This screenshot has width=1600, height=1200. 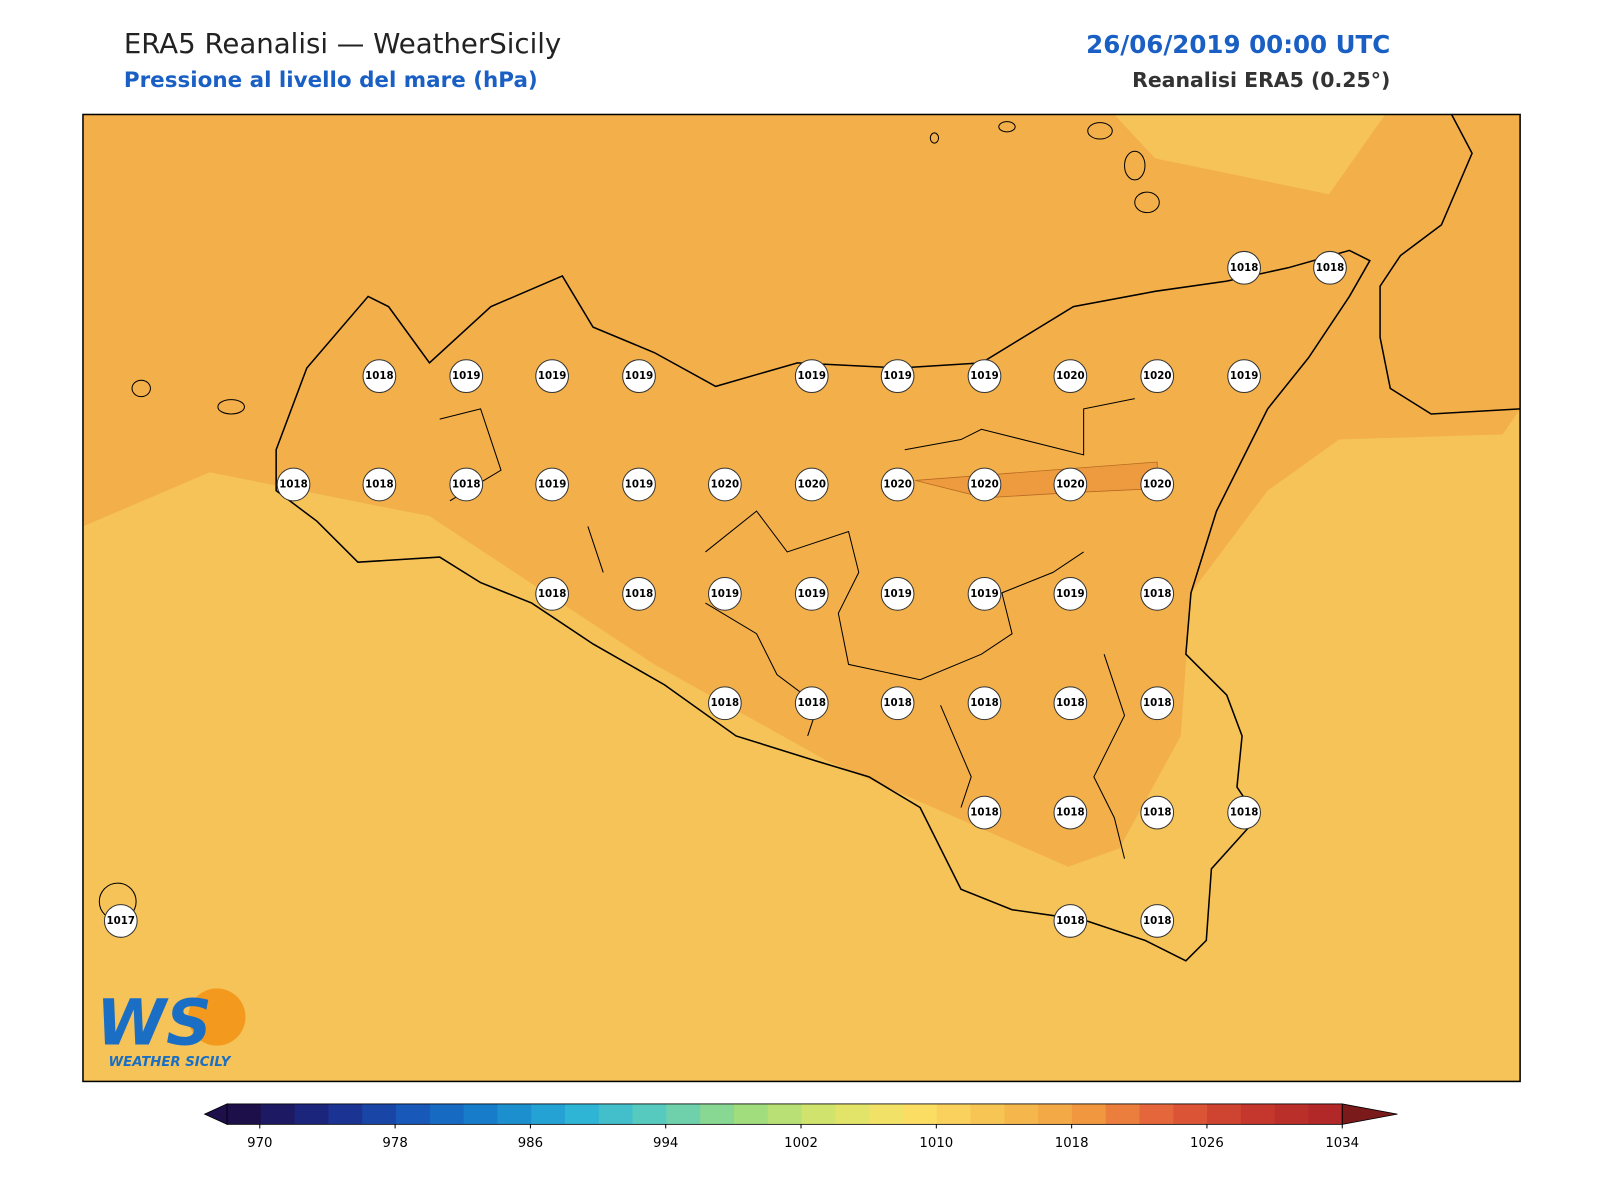 I want to click on field-low, so click(x=1250, y=154).